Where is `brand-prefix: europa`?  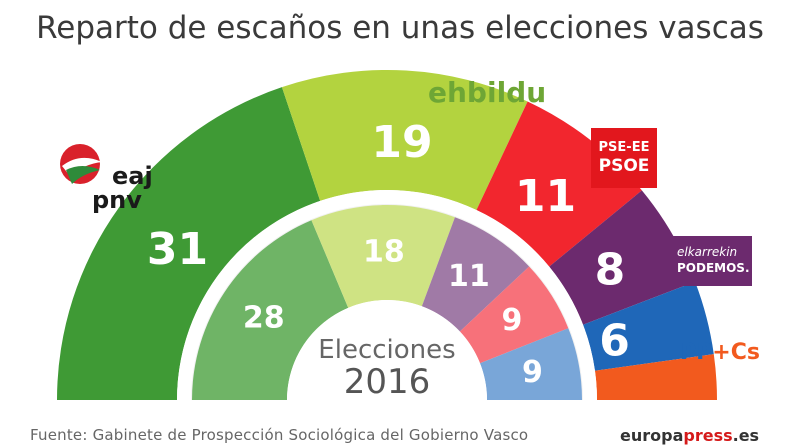 brand-prefix: europa is located at coordinates (652, 435).